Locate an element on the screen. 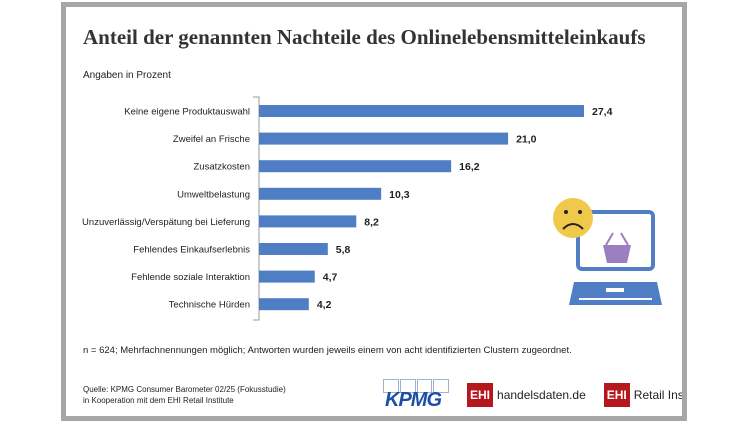 This screenshot has width=748, height=421. value-label: 21,0 is located at coordinates (526, 140).